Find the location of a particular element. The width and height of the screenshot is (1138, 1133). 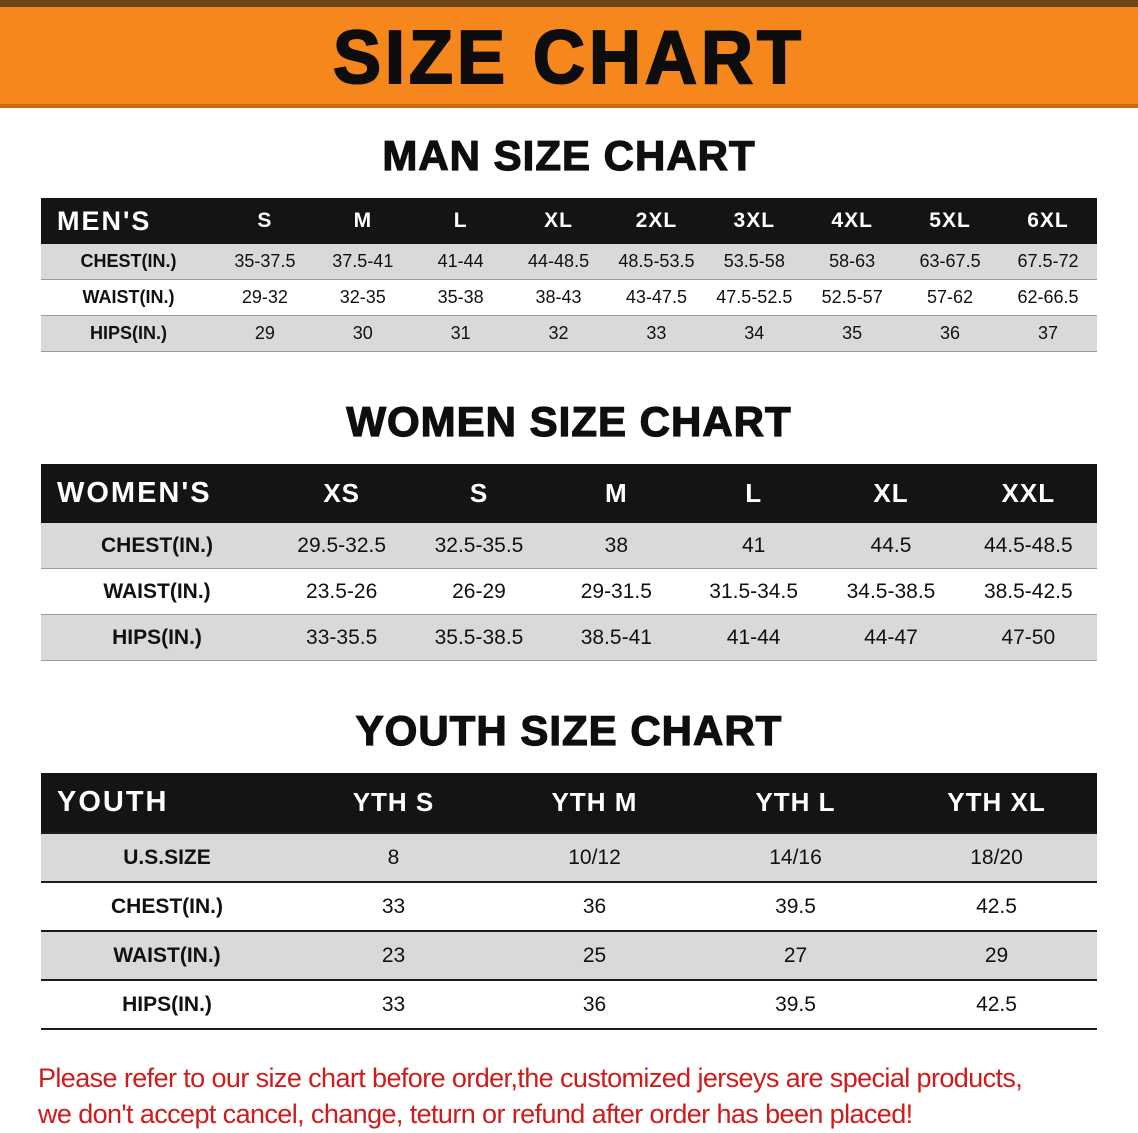

size-cell: 23.5-26 is located at coordinates (342, 591).